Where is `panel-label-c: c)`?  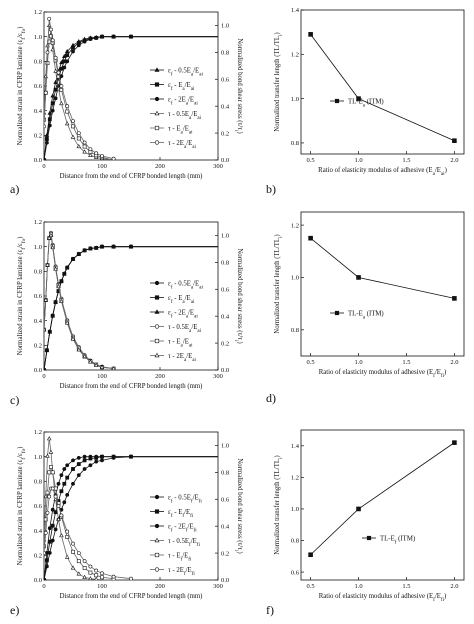
panel-label-c: c) is located at coordinates (14, 400).